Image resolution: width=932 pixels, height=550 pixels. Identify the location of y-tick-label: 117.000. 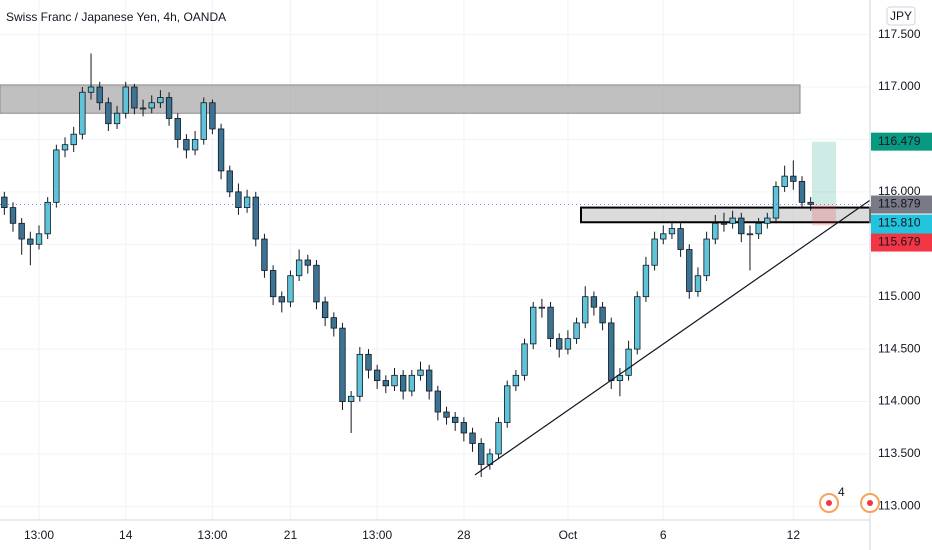
(899, 86).